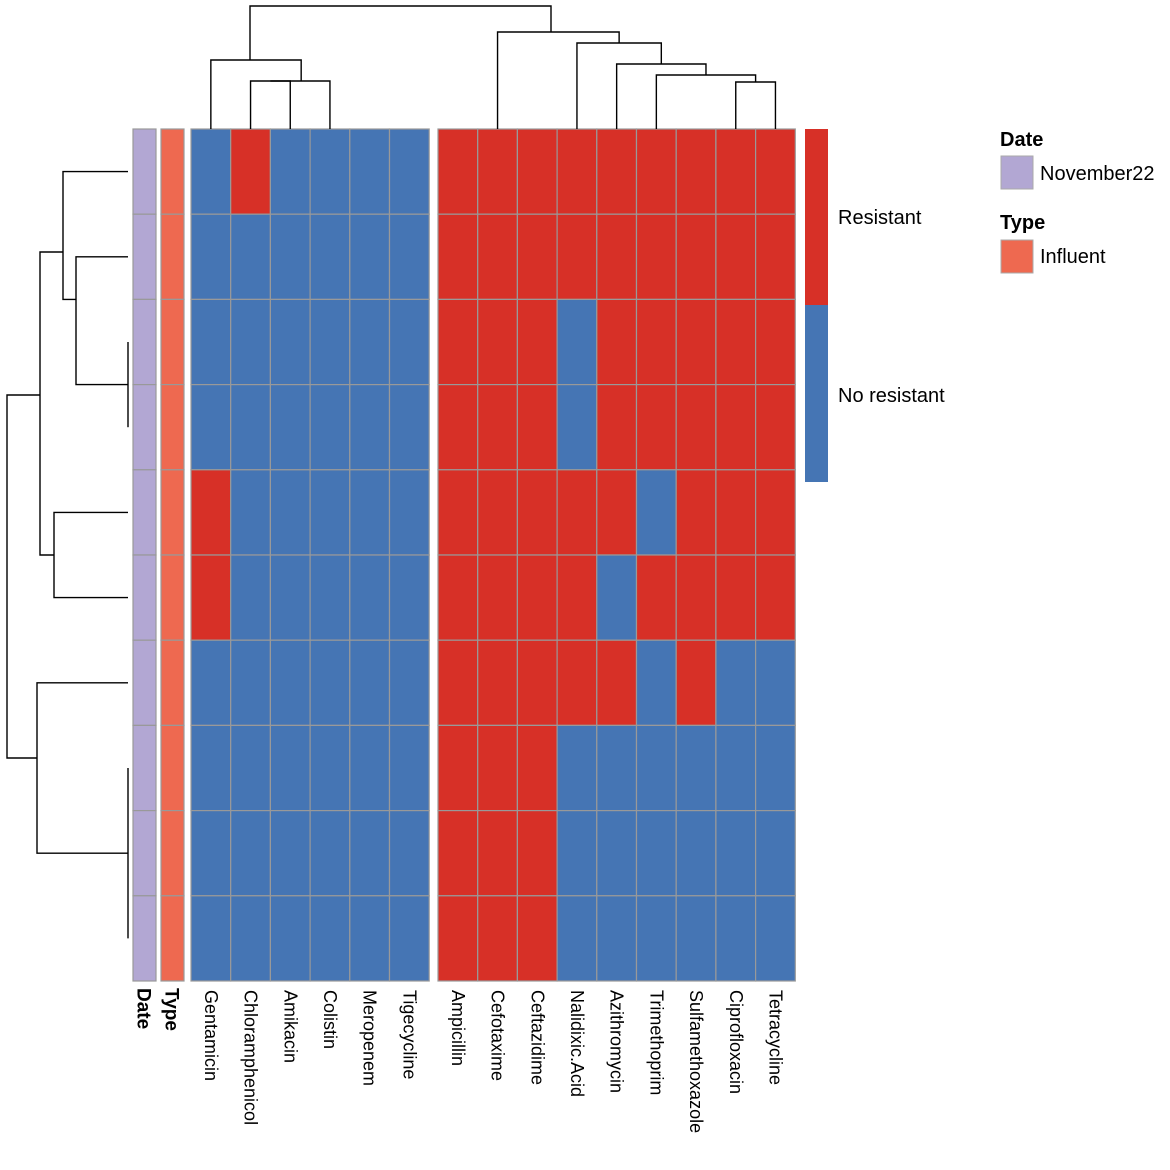 The width and height of the screenshot is (1170, 1170). What do you see at coordinates (1073, 257) in the screenshot?
I see `legend-item-label: Influent` at bounding box center [1073, 257].